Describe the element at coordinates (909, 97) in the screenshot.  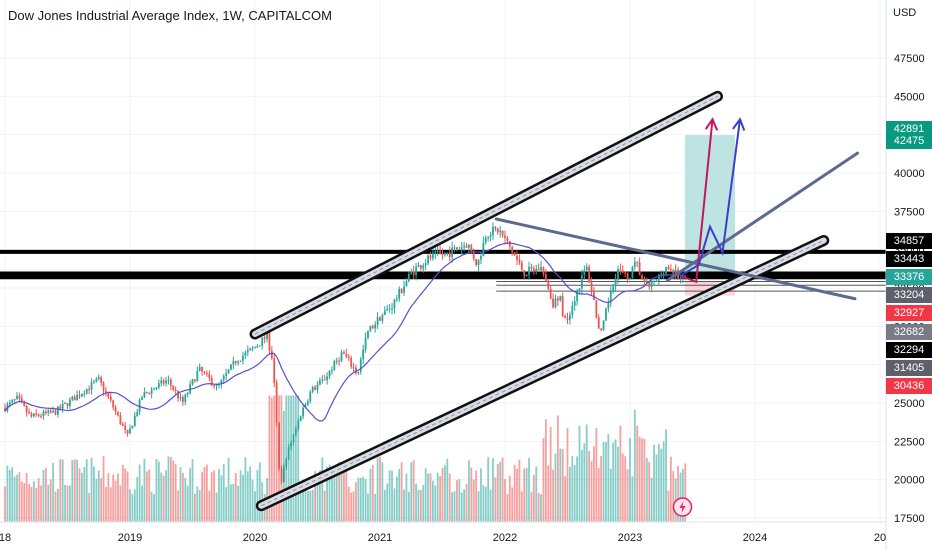
I see `price-tick-label: 45000` at that location.